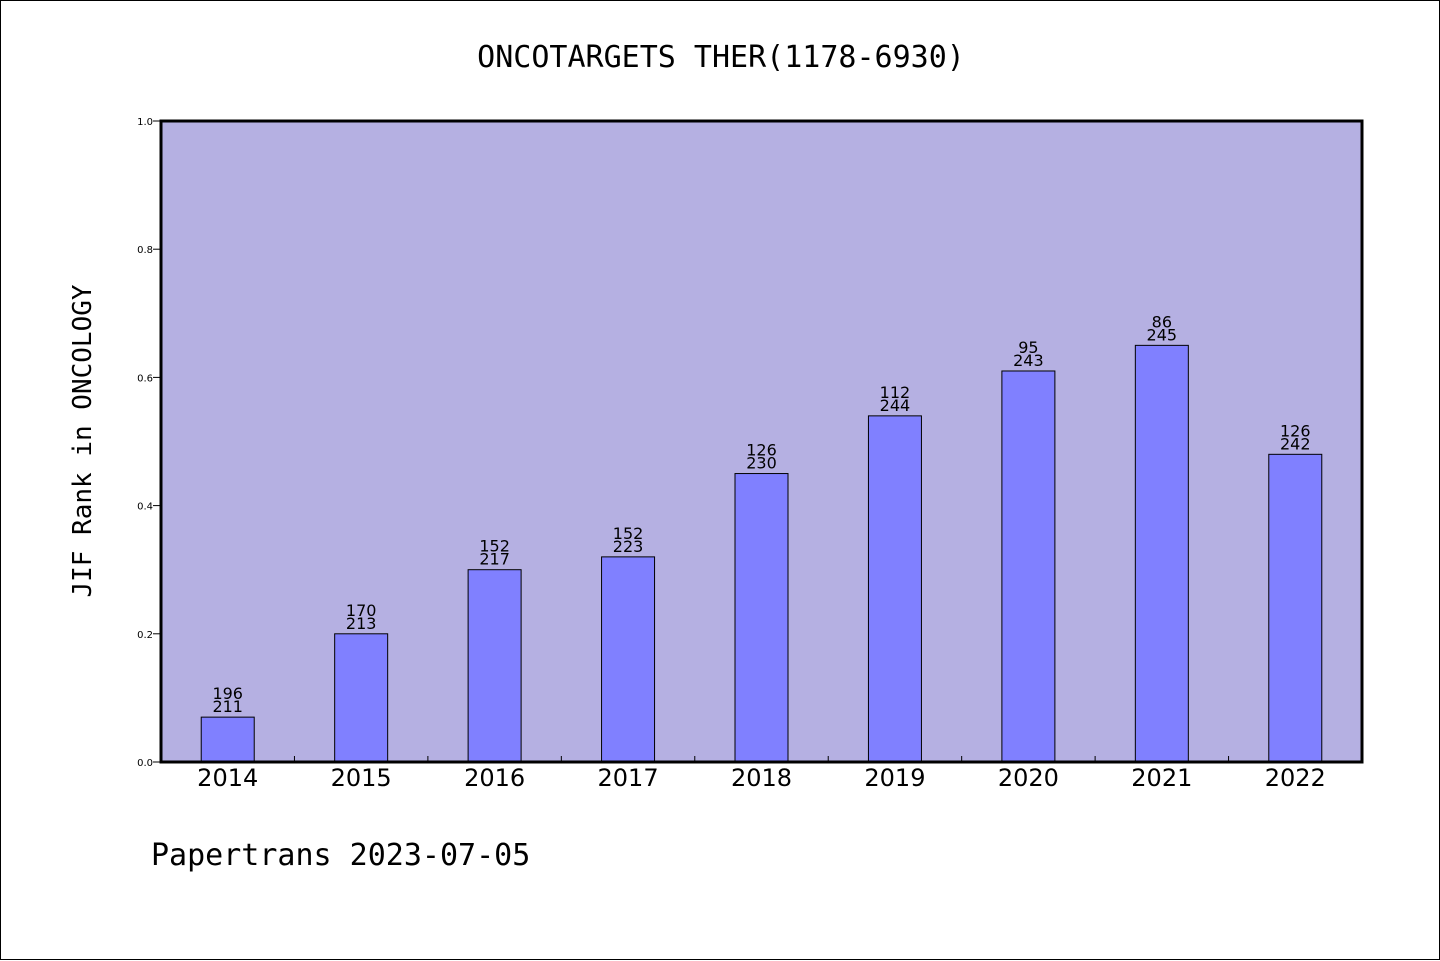  What do you see at coordinates (361, 623) in the screenshot?
I see `bar-label-total: 213` at bounding box center [361, 623].